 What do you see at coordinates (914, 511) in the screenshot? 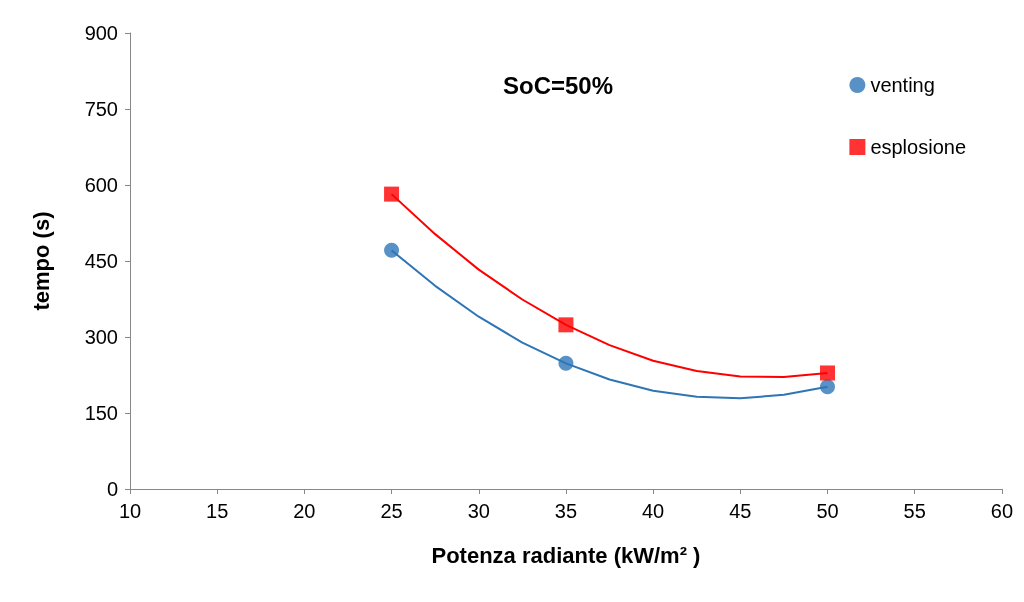
I see `x-tick-label: 55` at bounding box center [914, 511].